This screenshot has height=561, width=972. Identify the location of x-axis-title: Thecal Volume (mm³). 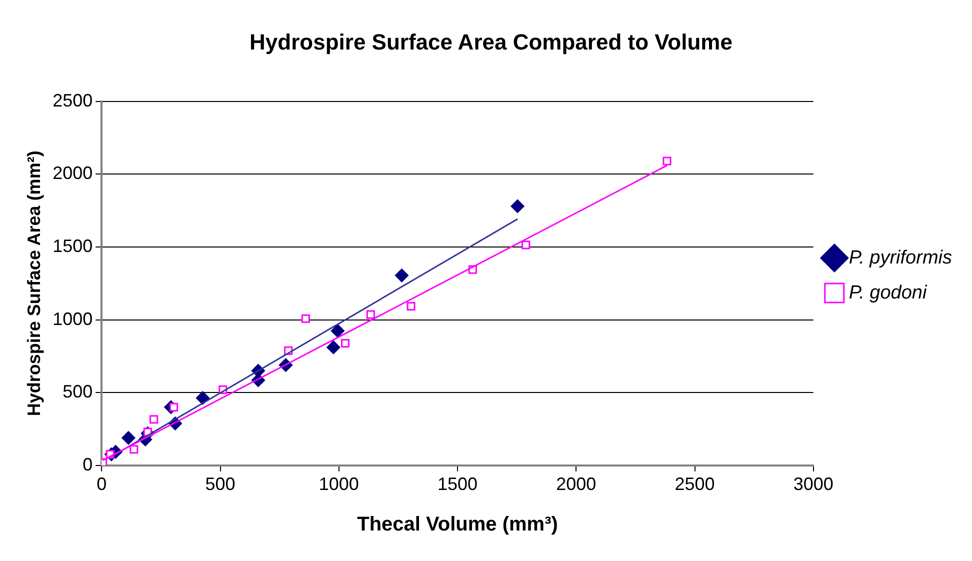
(457, 525).